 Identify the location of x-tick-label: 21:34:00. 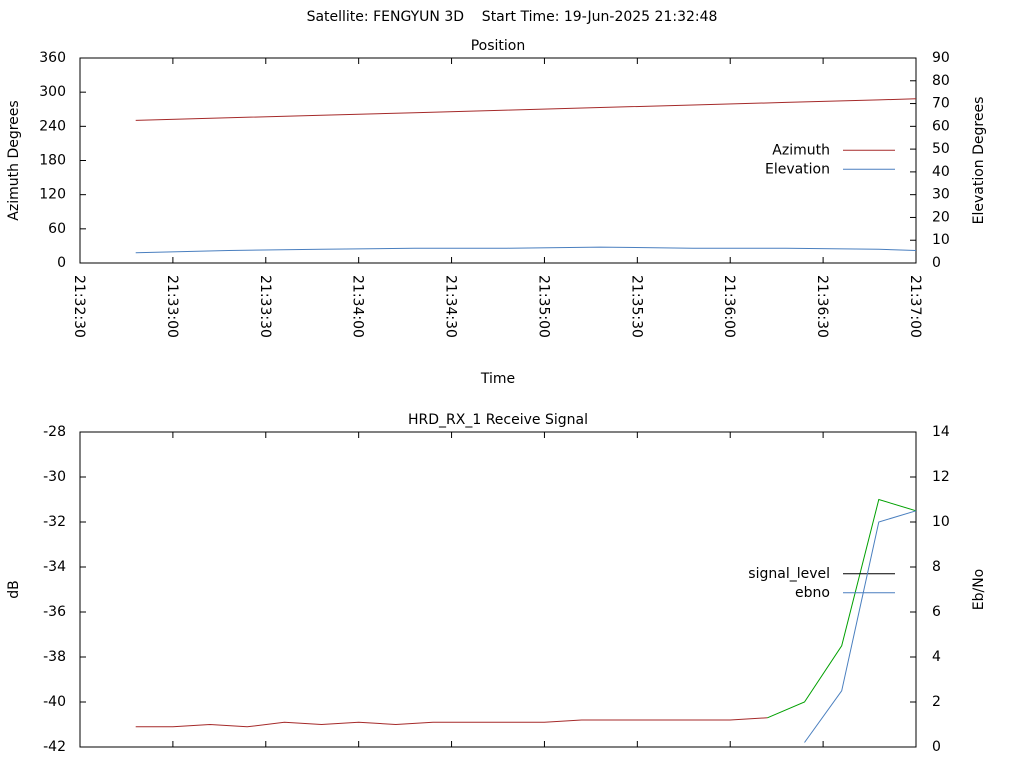
(358, 306).